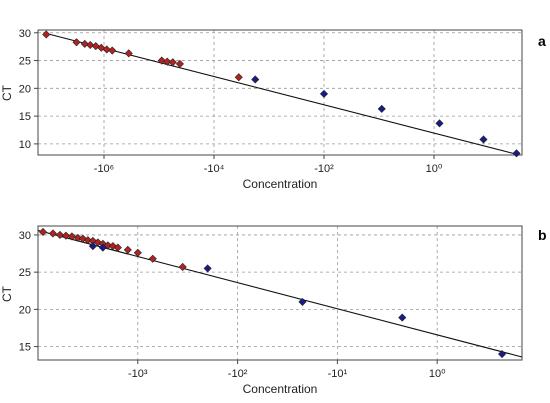  What do you see at coordinates (268, 165) in the screenshot?
I see `x-ticks: -10⁶ -10⁴ -10² 10⁰` at bounding box center [268, 165].